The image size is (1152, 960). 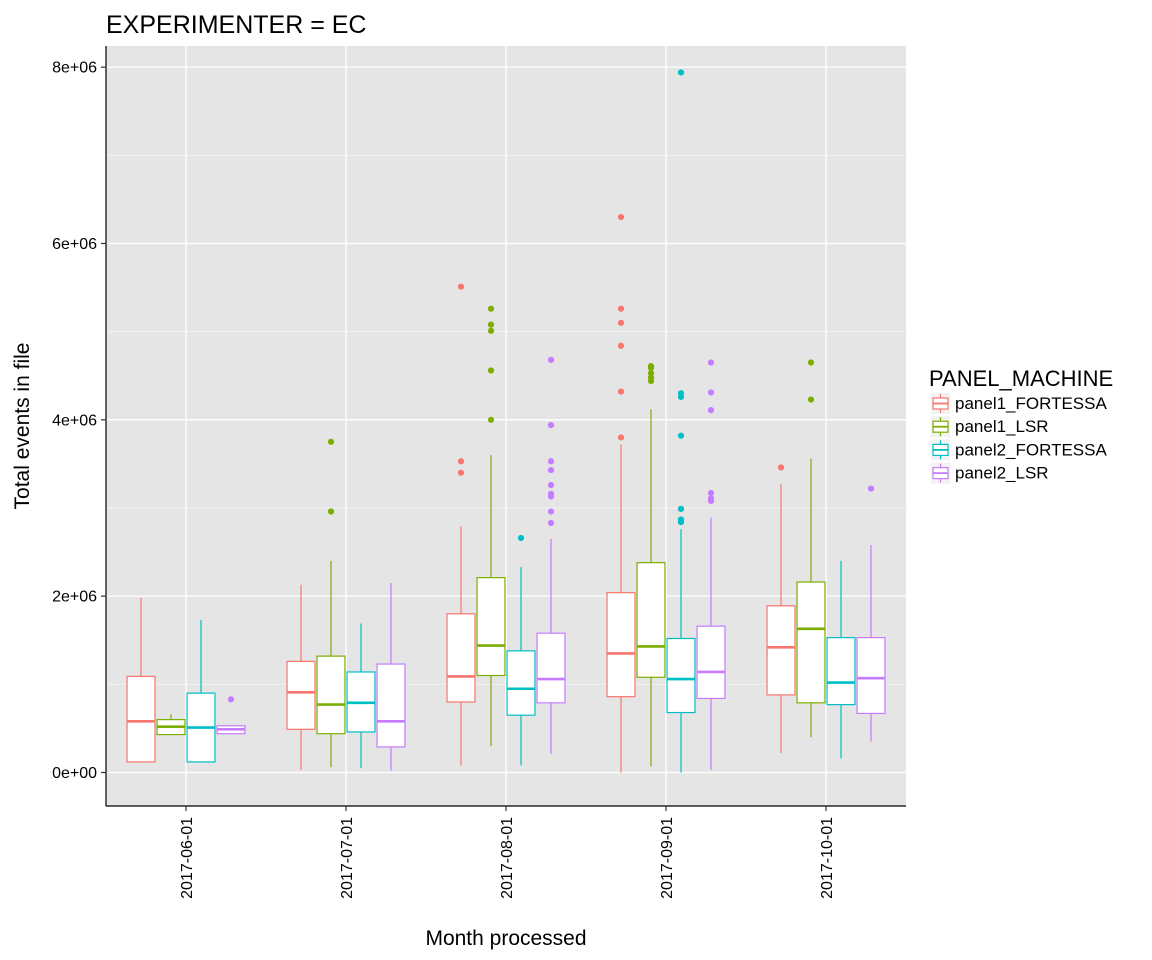 I want to click on x-axis-title: Month processed, so click(x=505, y=938).